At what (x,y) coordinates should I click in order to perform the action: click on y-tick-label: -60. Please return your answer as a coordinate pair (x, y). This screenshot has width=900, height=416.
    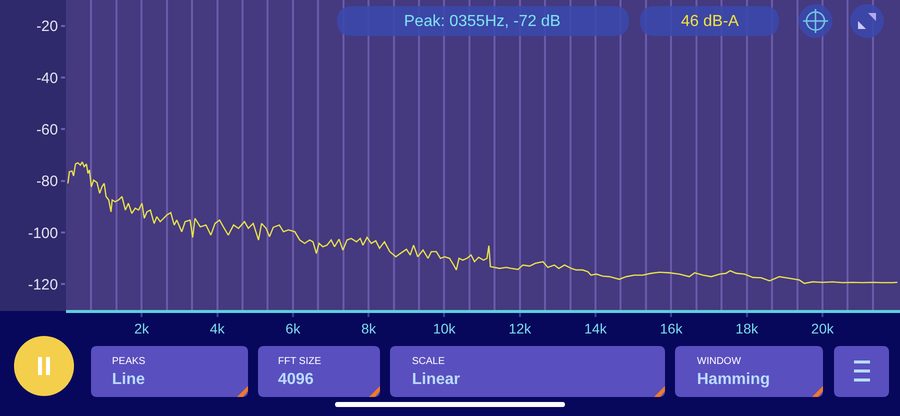
    Looking at the image, I should click on (47, 129).